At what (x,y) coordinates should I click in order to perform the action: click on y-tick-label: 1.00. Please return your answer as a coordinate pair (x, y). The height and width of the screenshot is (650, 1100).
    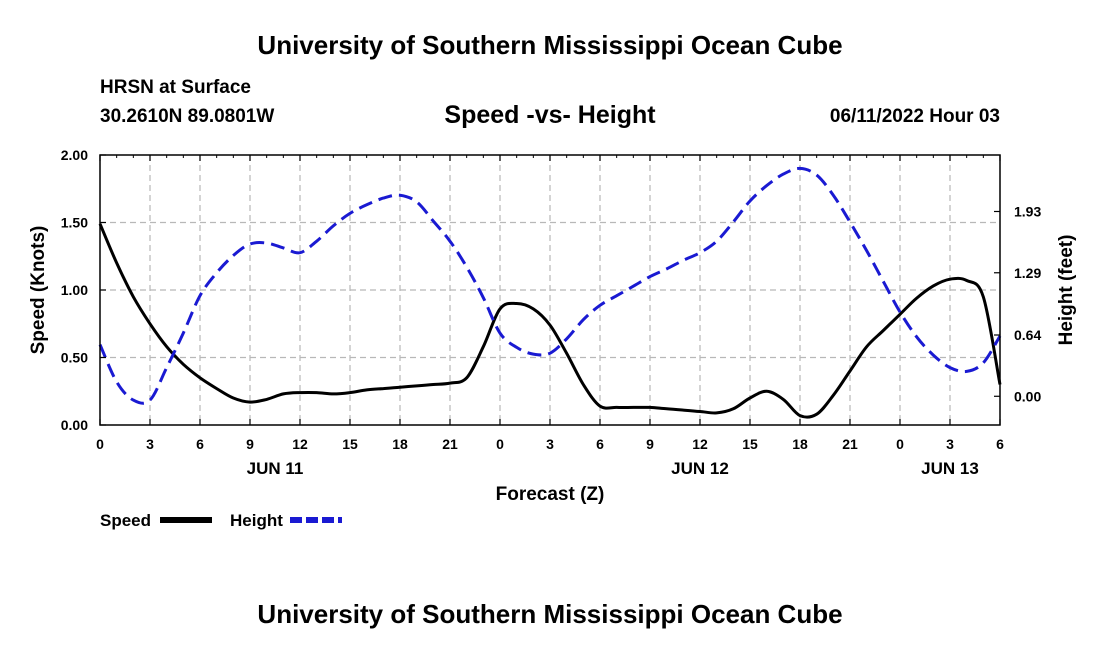
    Looking at the image, I should click on (74, 290).